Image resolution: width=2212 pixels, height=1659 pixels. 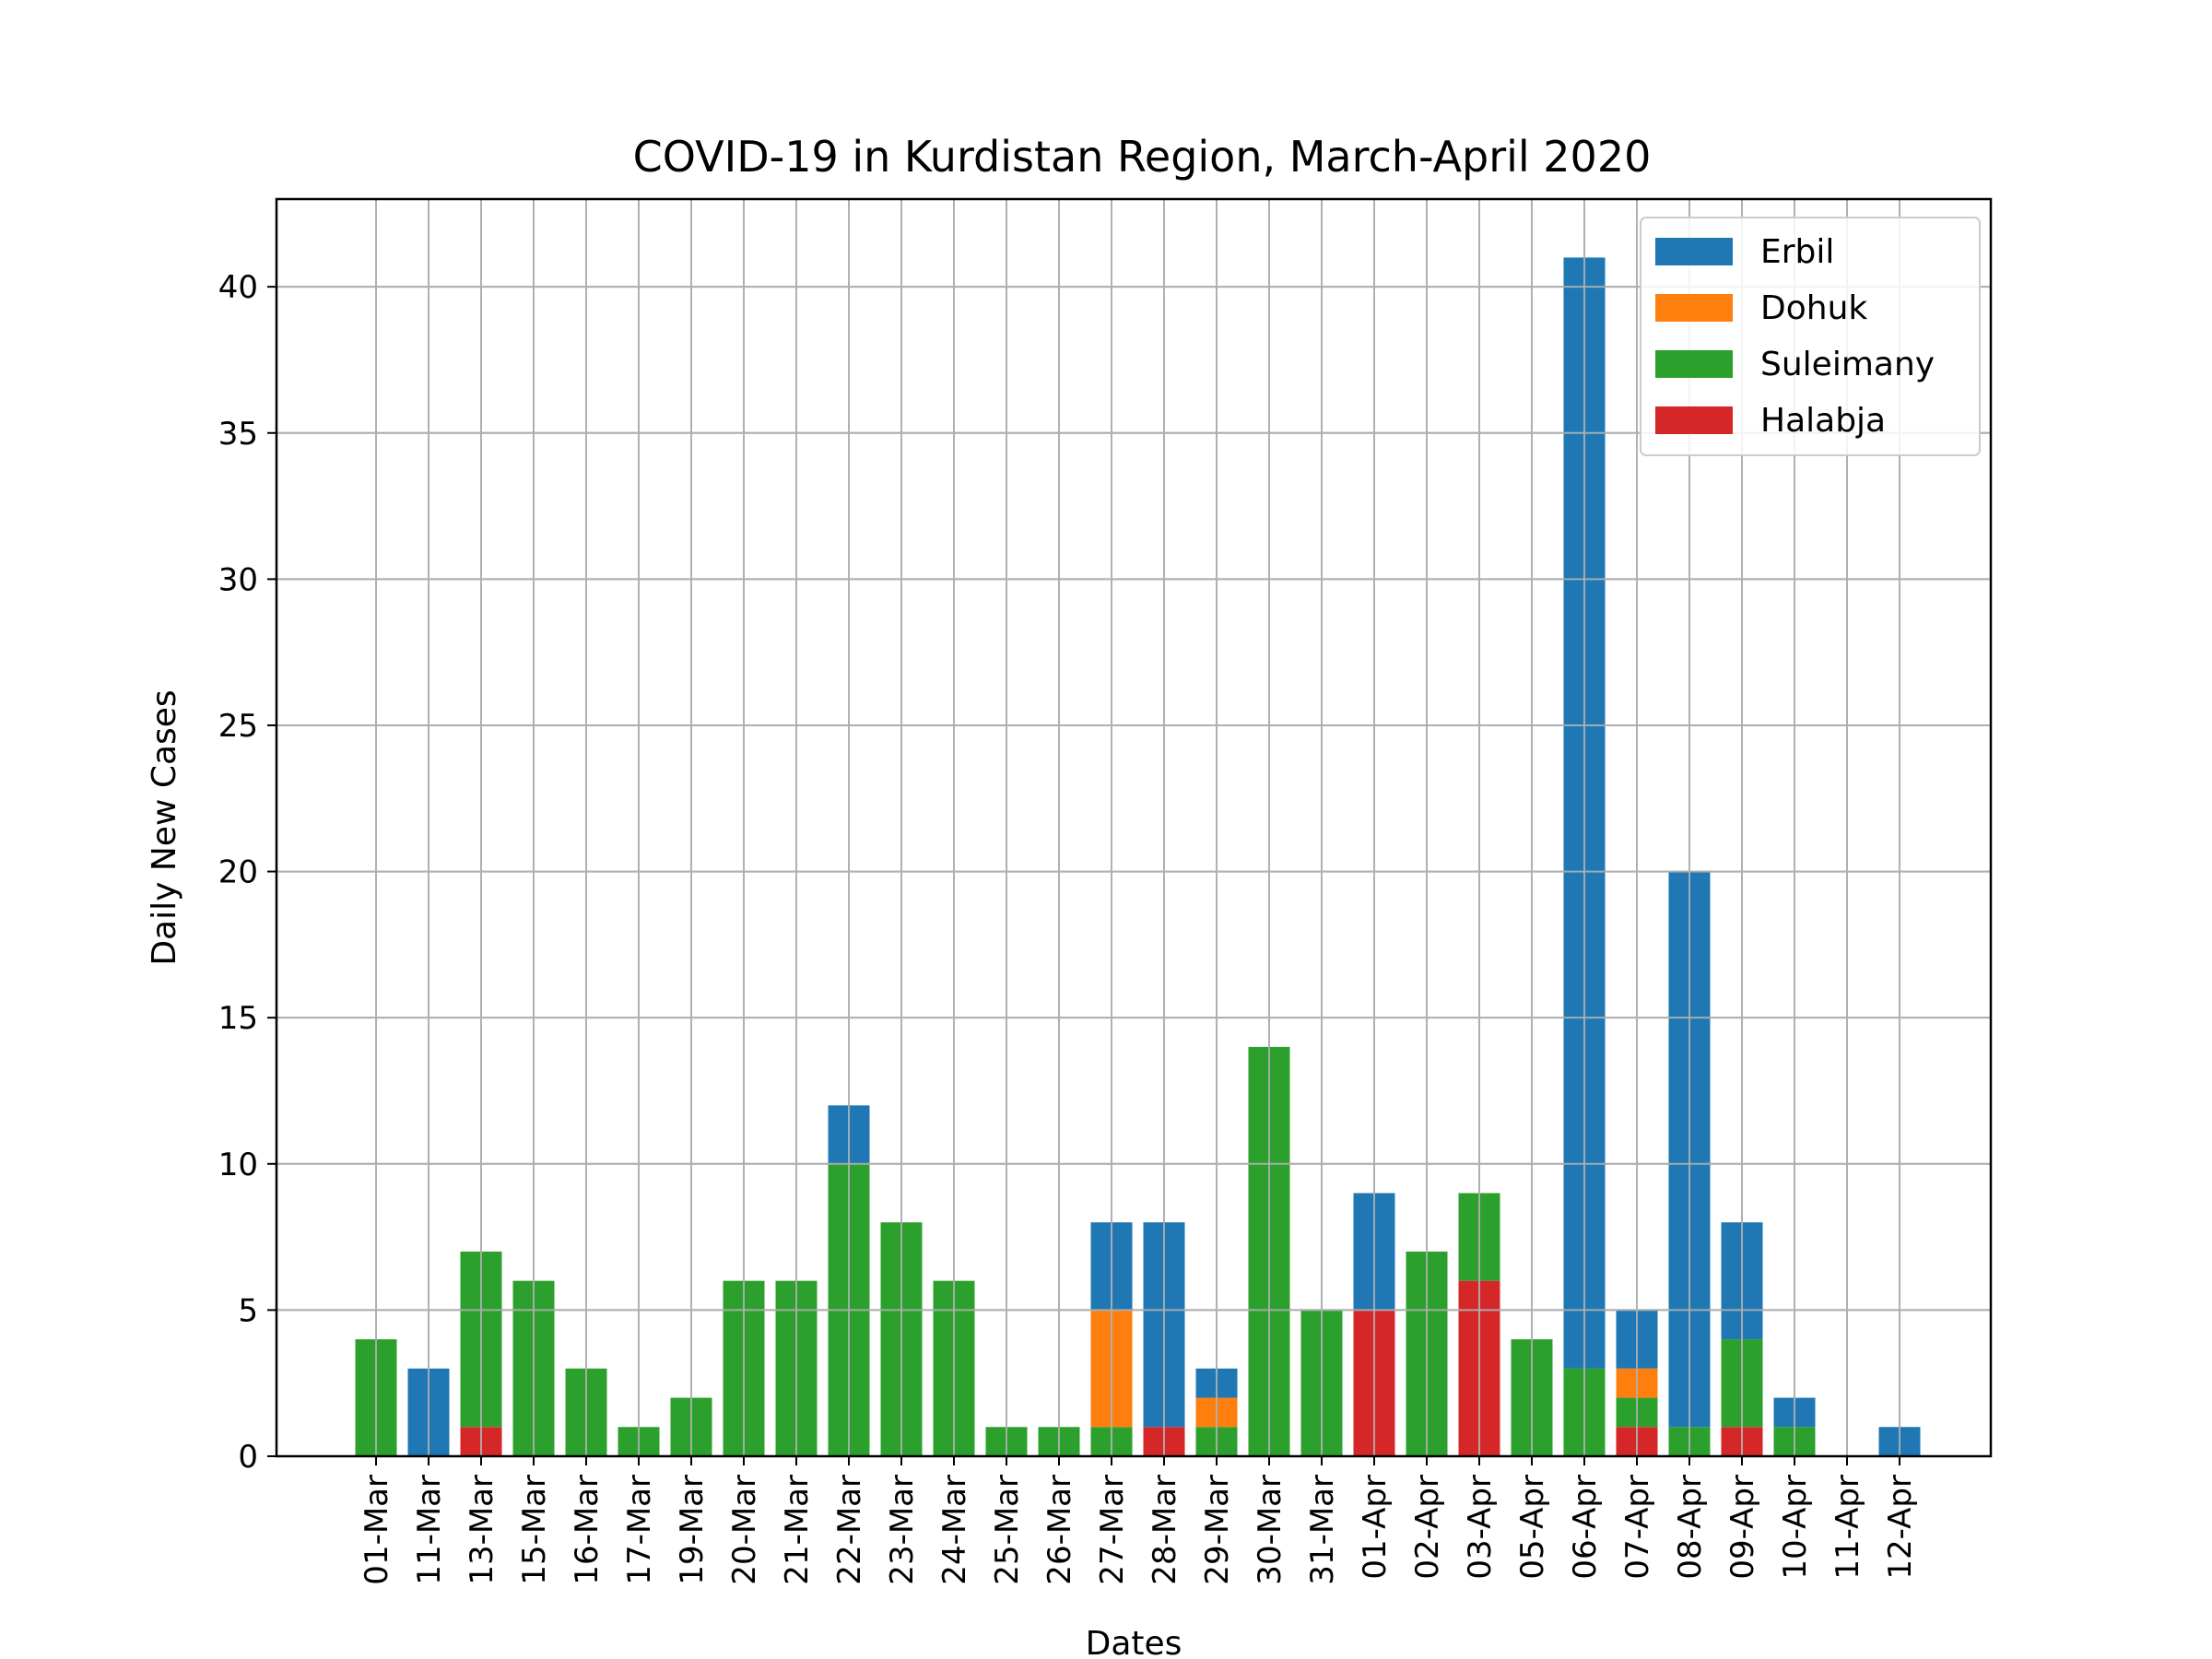 I want to click on y-tick-label: 20, so click(x=238, y=872).